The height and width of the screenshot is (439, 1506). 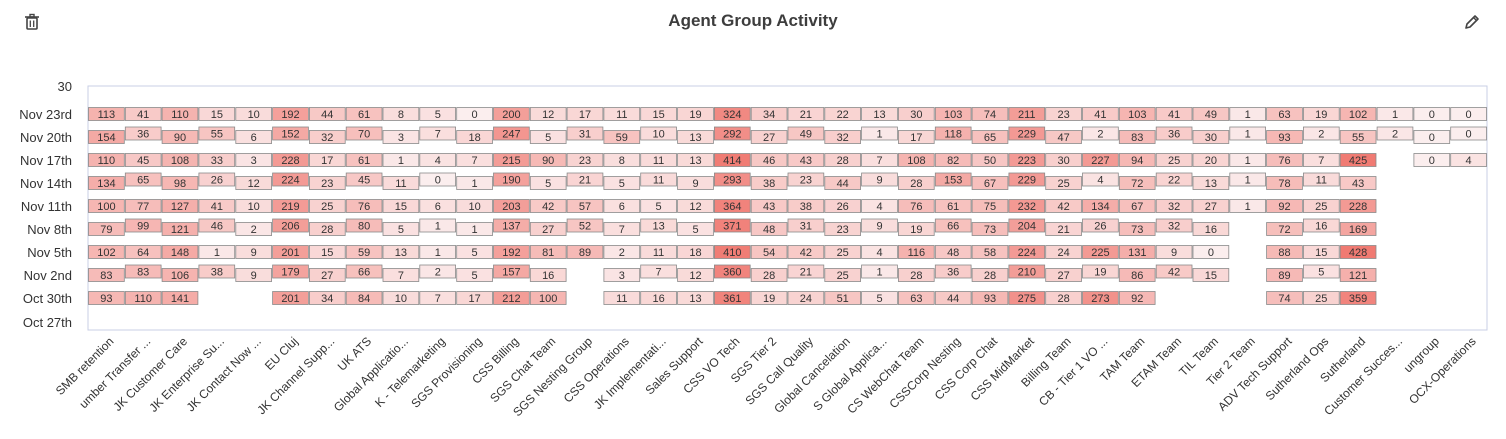 I want to click on pencil-icon, so click(x=1472, y=22).